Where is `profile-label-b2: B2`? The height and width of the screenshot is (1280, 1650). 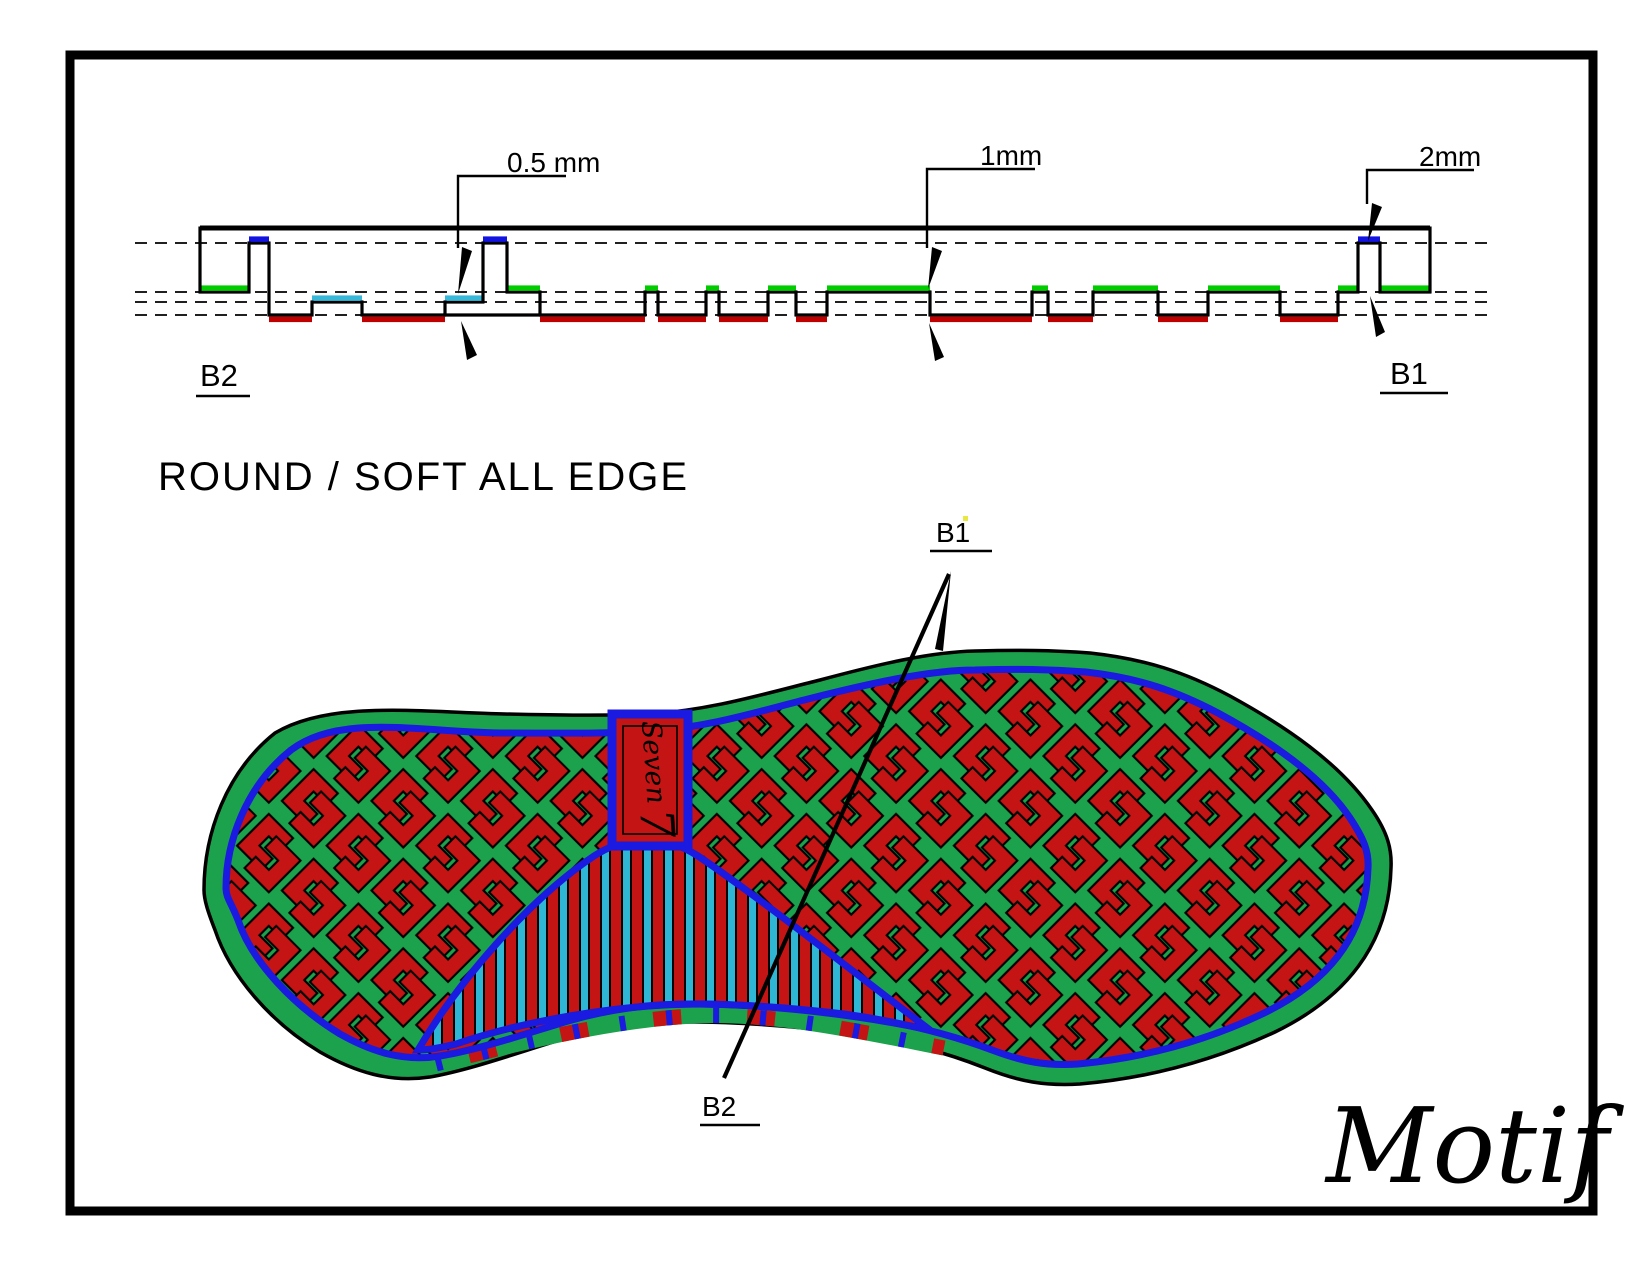 profile-label-b2: B2 is located at coordinates (223, 378).